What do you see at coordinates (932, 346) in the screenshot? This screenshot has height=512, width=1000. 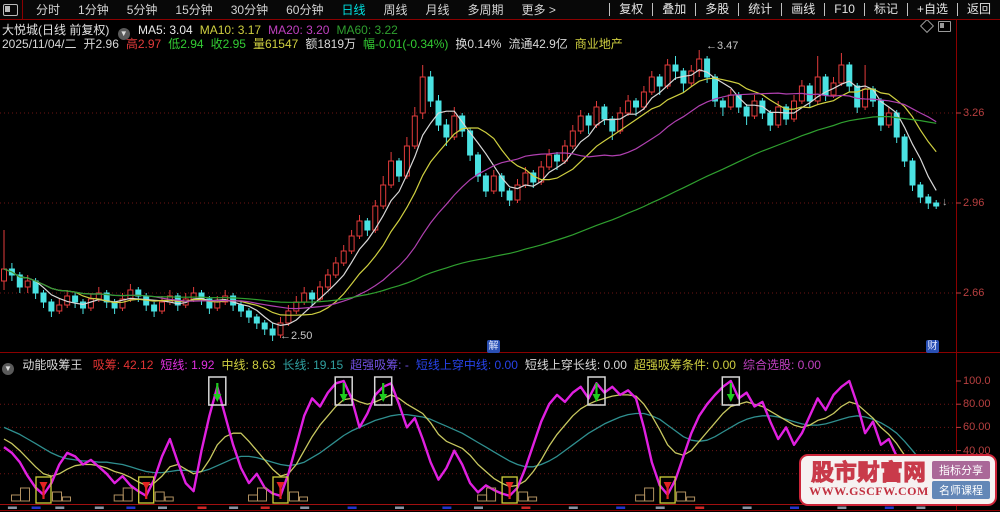 I see `event-badge-cai: 财` at bounding box center [932, 346].